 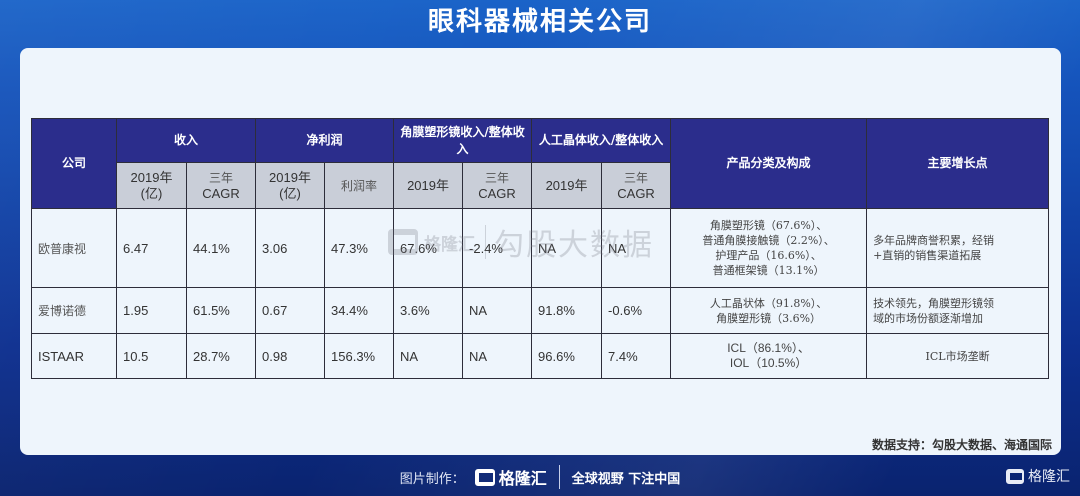 What do you see at coordinates (958, 163) in the screenshot?
I see `header-growth-drivers: 主要增长点` at bounding box center [958, 163].